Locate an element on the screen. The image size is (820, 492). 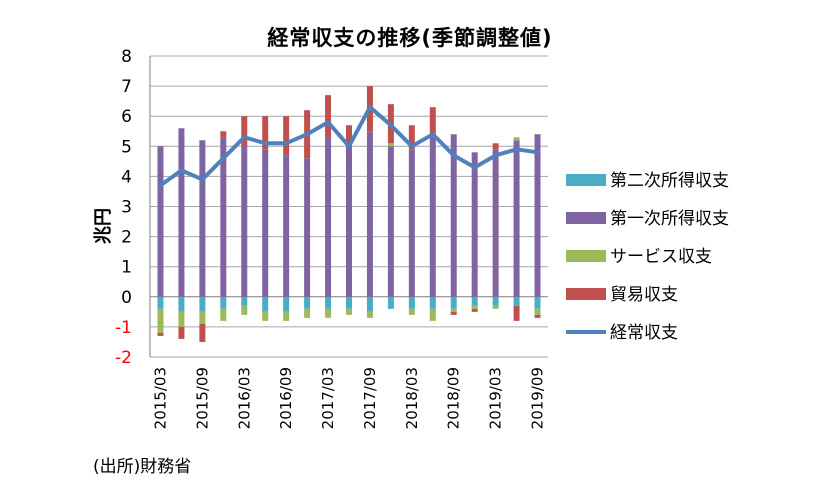
y-axis-ticks: -2 -1 0 1 2 3 4 5 6 7 8 is located at coordinates (123, 207).